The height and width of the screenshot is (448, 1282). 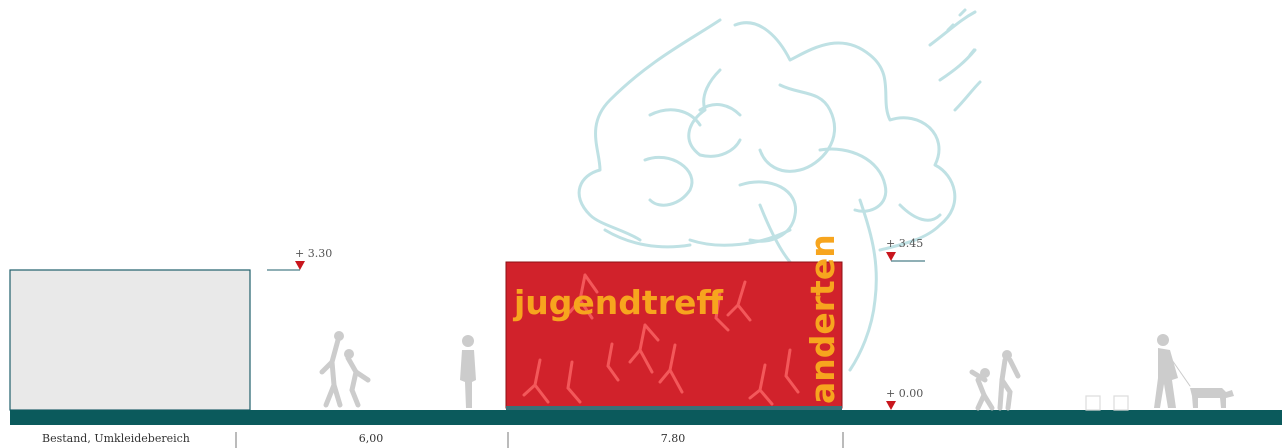 I want to click on person-walking-dog, so click(x=1194, y=371).